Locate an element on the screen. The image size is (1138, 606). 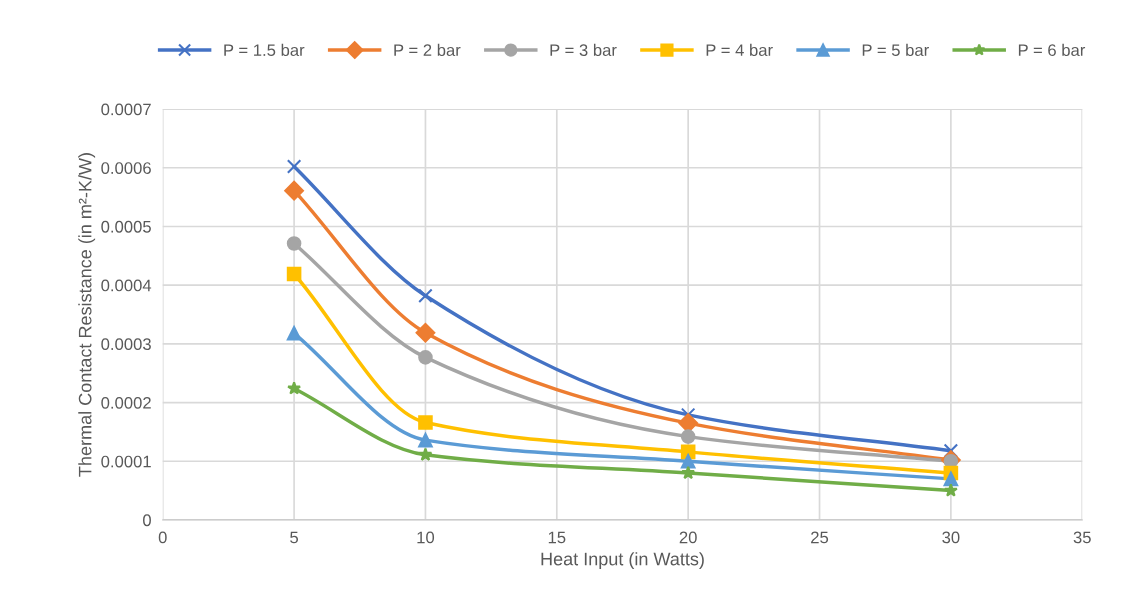
x-tick-label: 0 is located at coordinates (162, 537).